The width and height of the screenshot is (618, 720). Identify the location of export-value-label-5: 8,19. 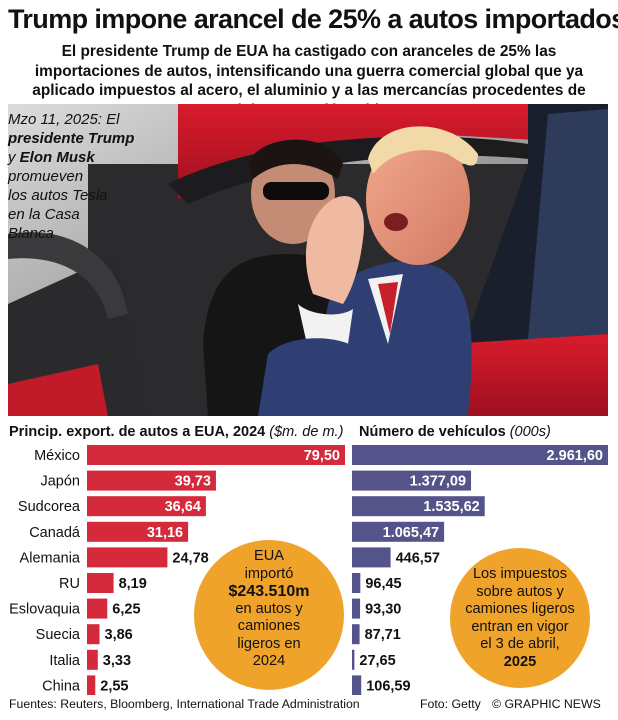
(133, 584).